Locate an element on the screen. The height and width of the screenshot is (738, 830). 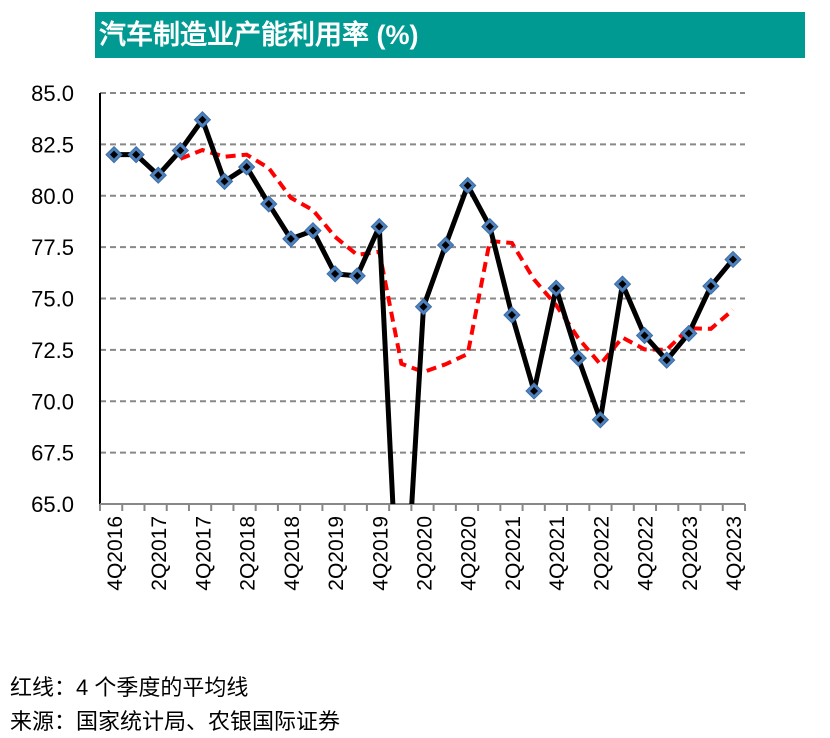
legend-note: 红线：4 个季度的平均线 is located at coordinates (129, 687).